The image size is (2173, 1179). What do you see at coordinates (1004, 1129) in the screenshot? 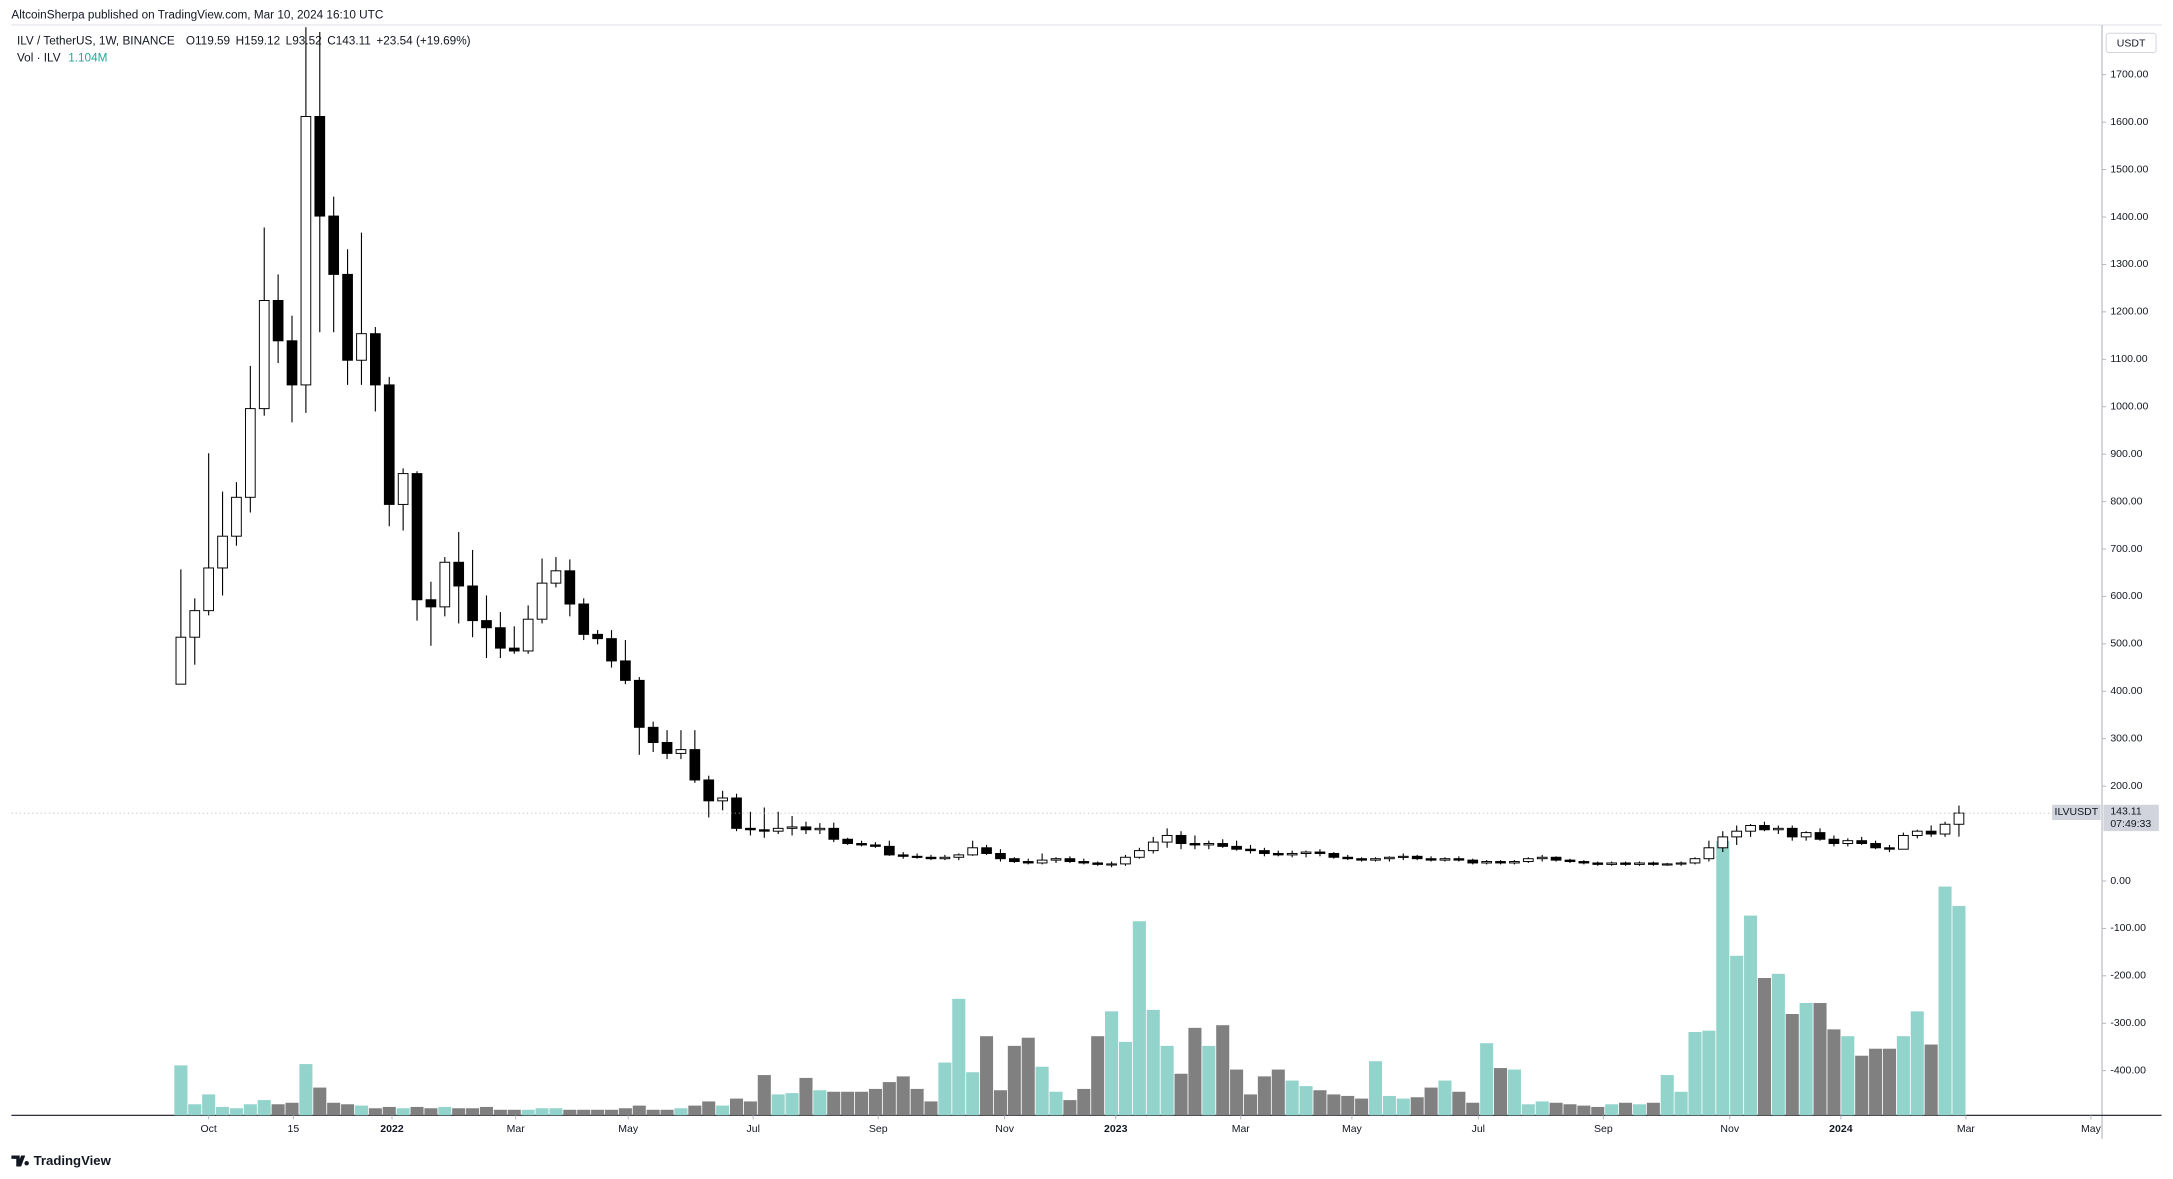
I see `x-tick-label: Nov` at bounding box center [1004, 1129].